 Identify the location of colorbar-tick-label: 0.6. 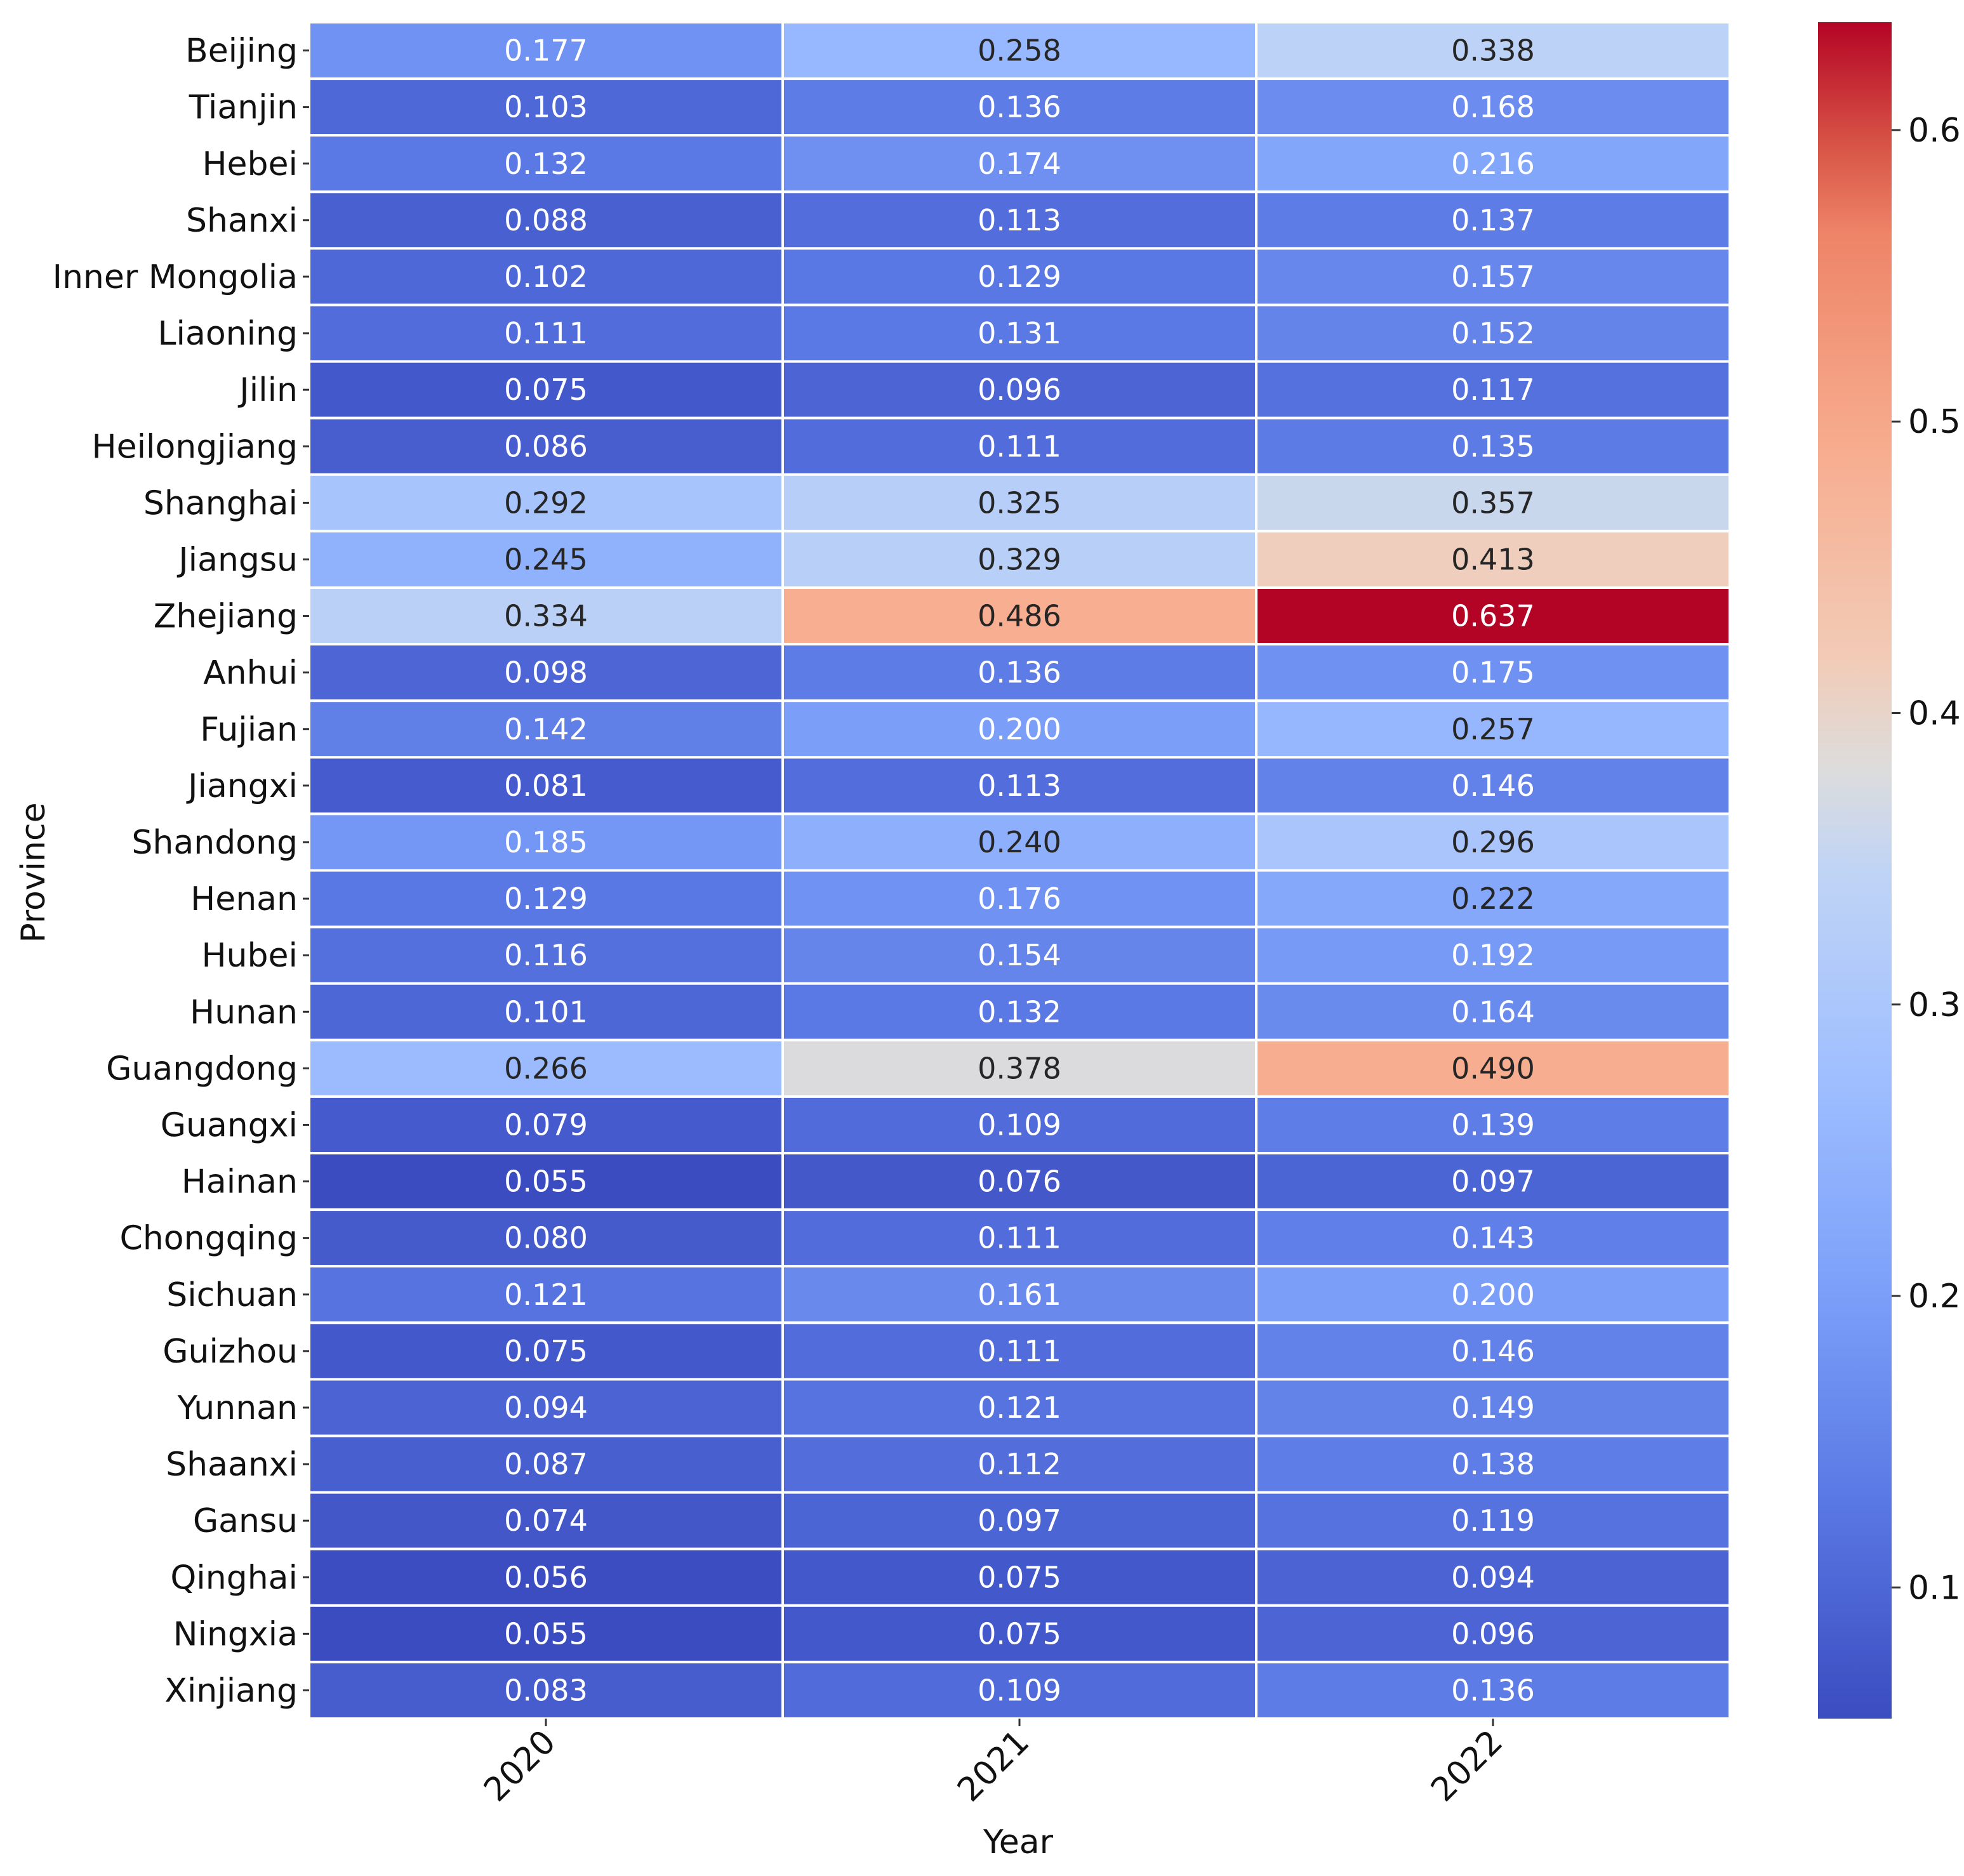
(1934, 131).